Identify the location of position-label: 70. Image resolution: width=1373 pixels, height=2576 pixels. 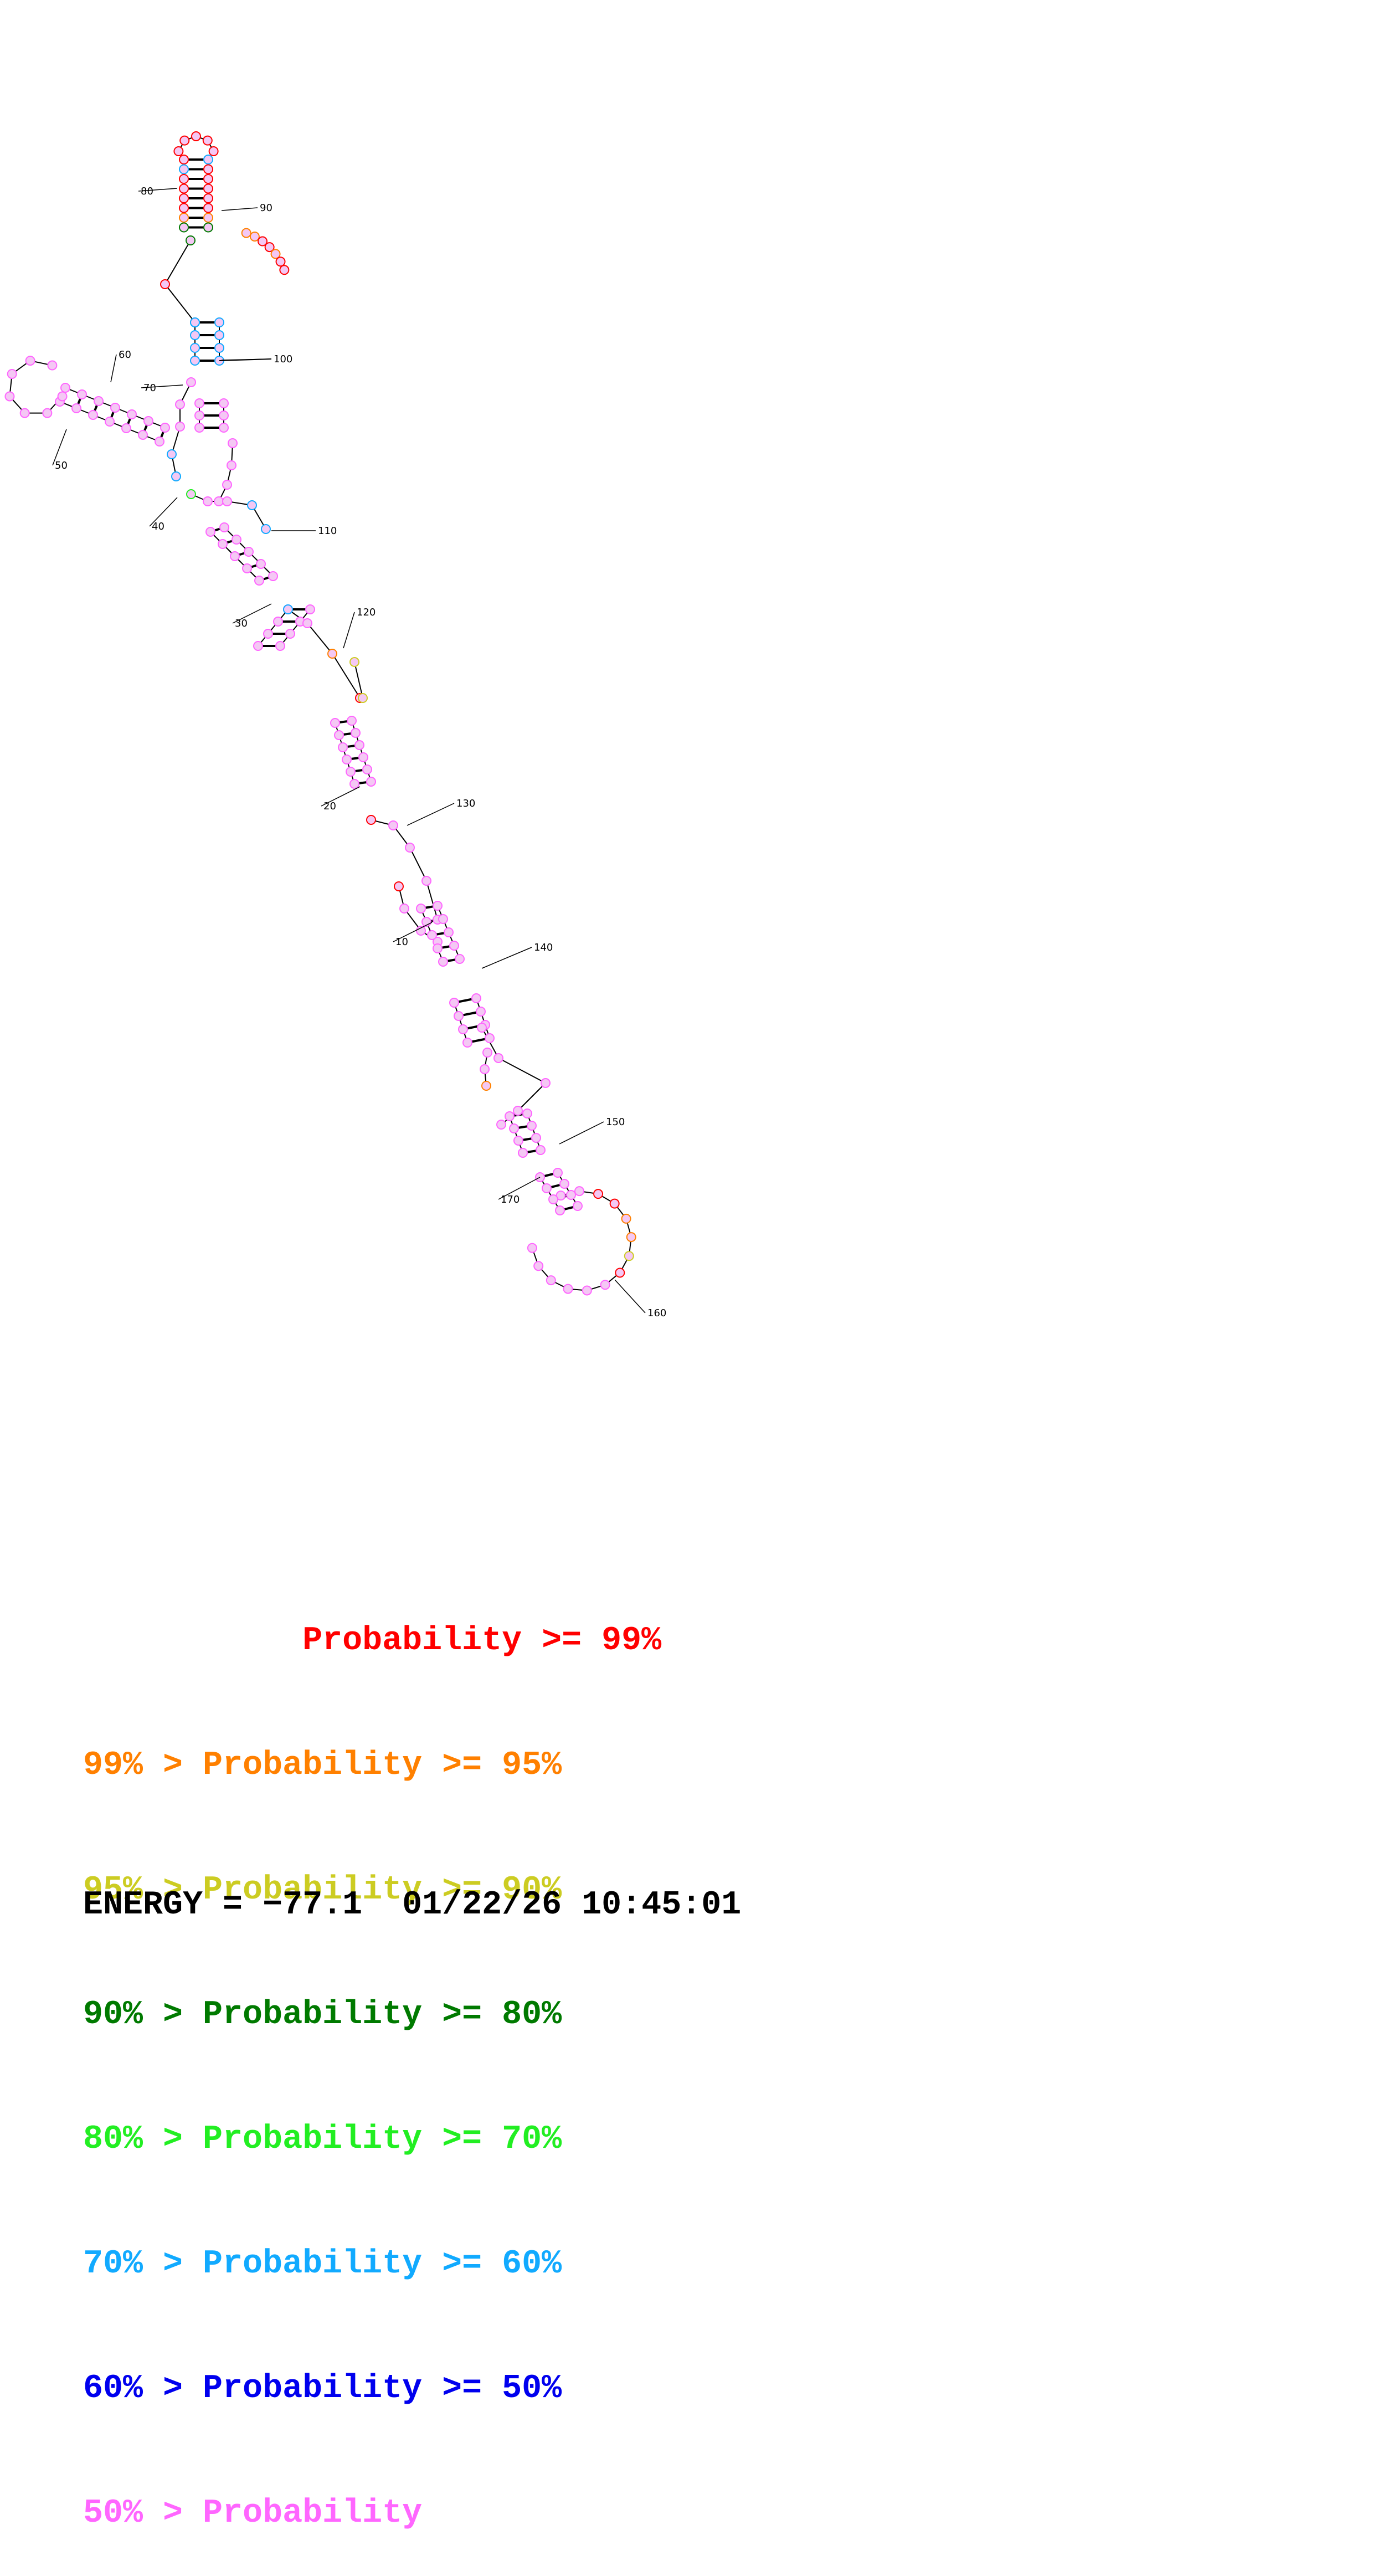
(149, 388).